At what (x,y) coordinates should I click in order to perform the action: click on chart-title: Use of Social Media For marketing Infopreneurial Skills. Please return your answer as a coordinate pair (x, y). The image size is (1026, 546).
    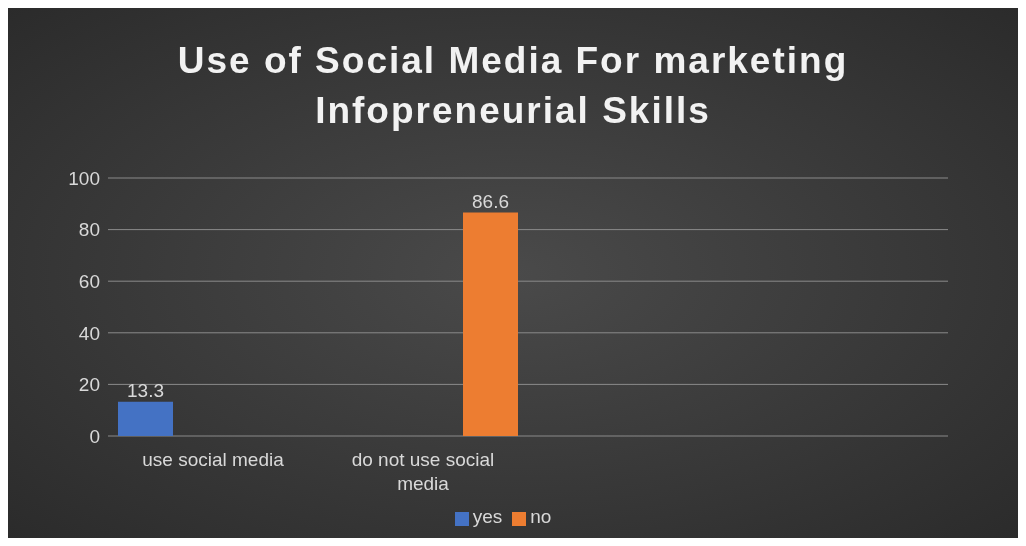
    Looking at the image, I should click on (513, 86).